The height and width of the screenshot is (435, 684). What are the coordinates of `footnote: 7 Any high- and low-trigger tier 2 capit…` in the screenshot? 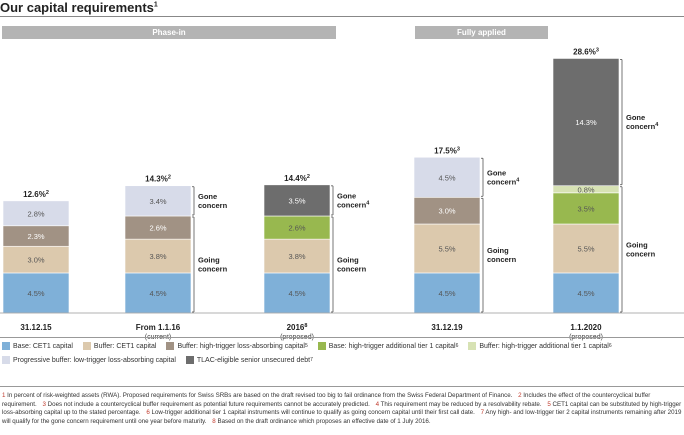 It's located at (342, 417).